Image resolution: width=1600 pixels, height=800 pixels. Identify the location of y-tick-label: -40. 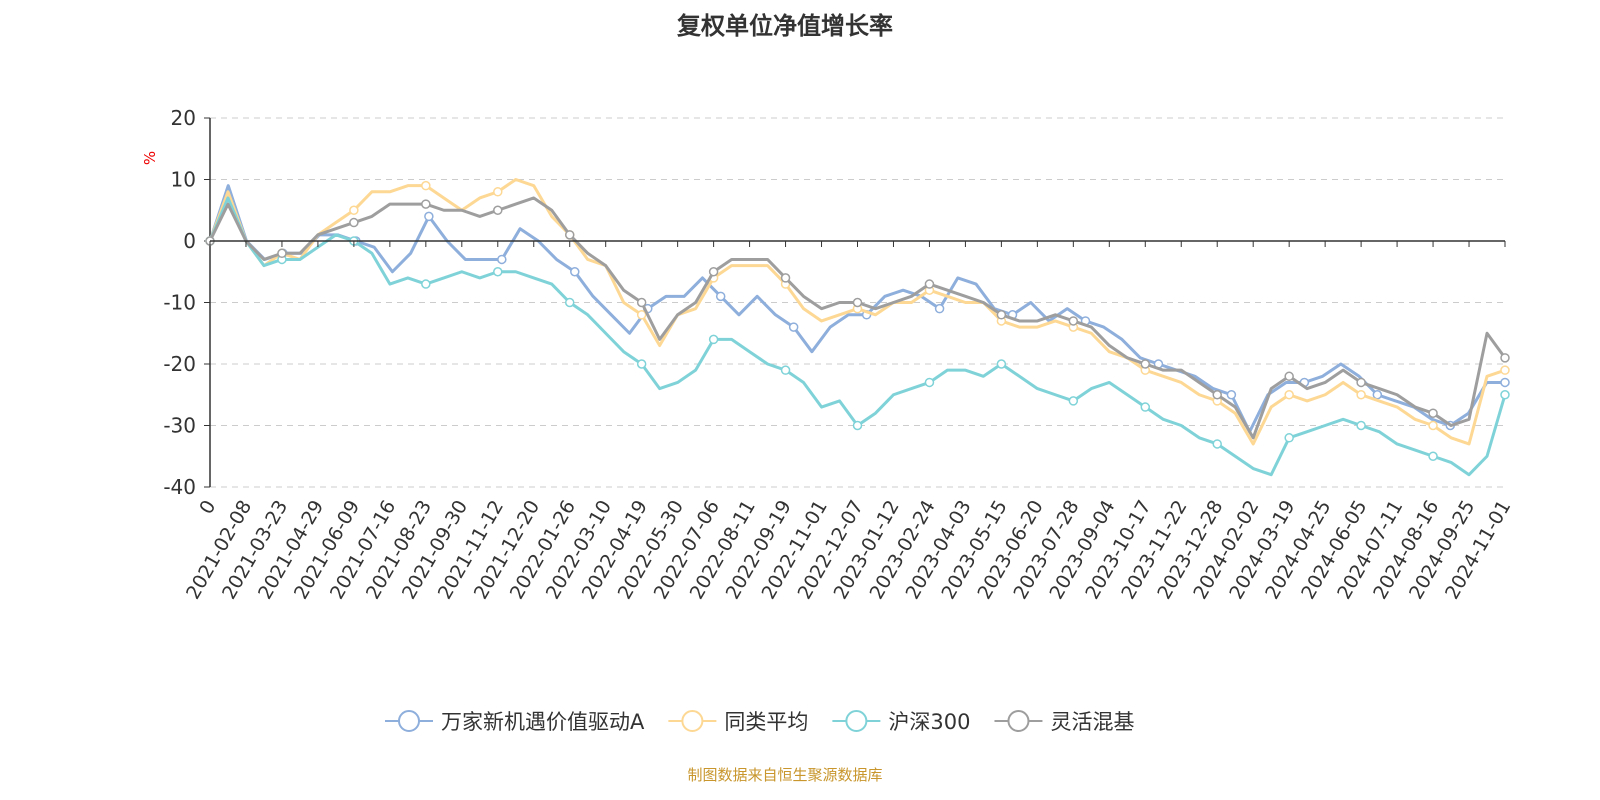
(179, 487).